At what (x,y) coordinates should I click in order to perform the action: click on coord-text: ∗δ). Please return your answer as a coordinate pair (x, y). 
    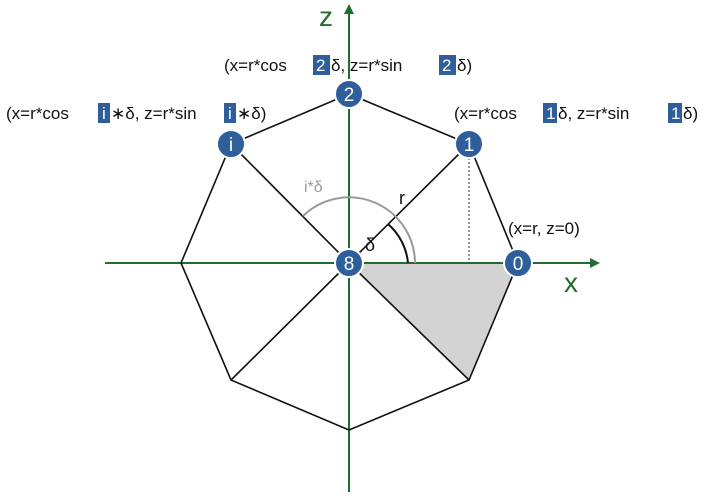
    Looking at the image, I should click on (251, 113).